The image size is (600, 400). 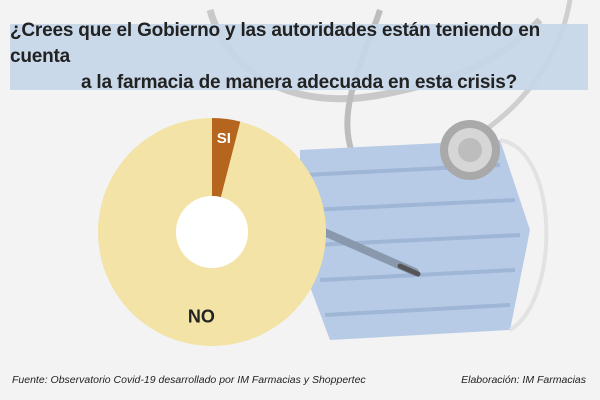 I want to click on donut-hole, so click(x=212, y=232).